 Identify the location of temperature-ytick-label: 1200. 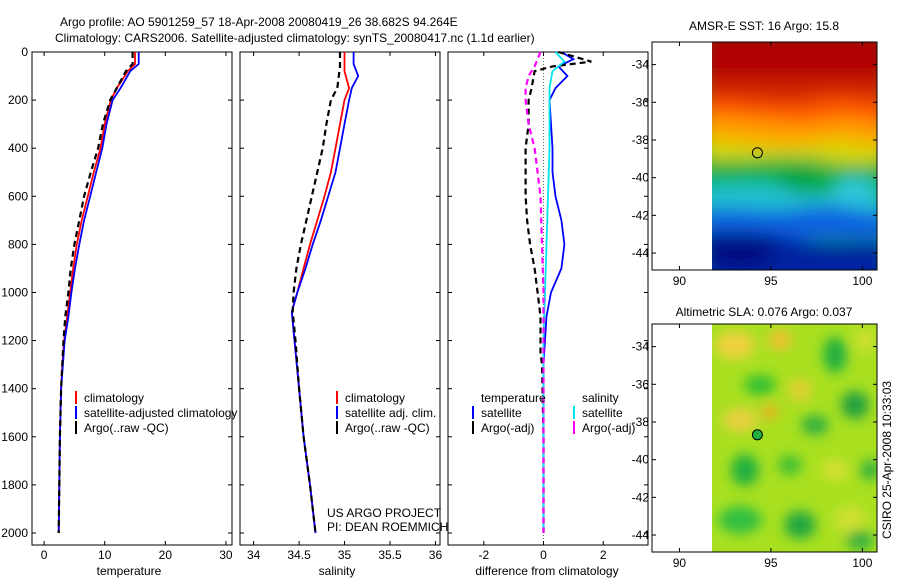
(14, 341).